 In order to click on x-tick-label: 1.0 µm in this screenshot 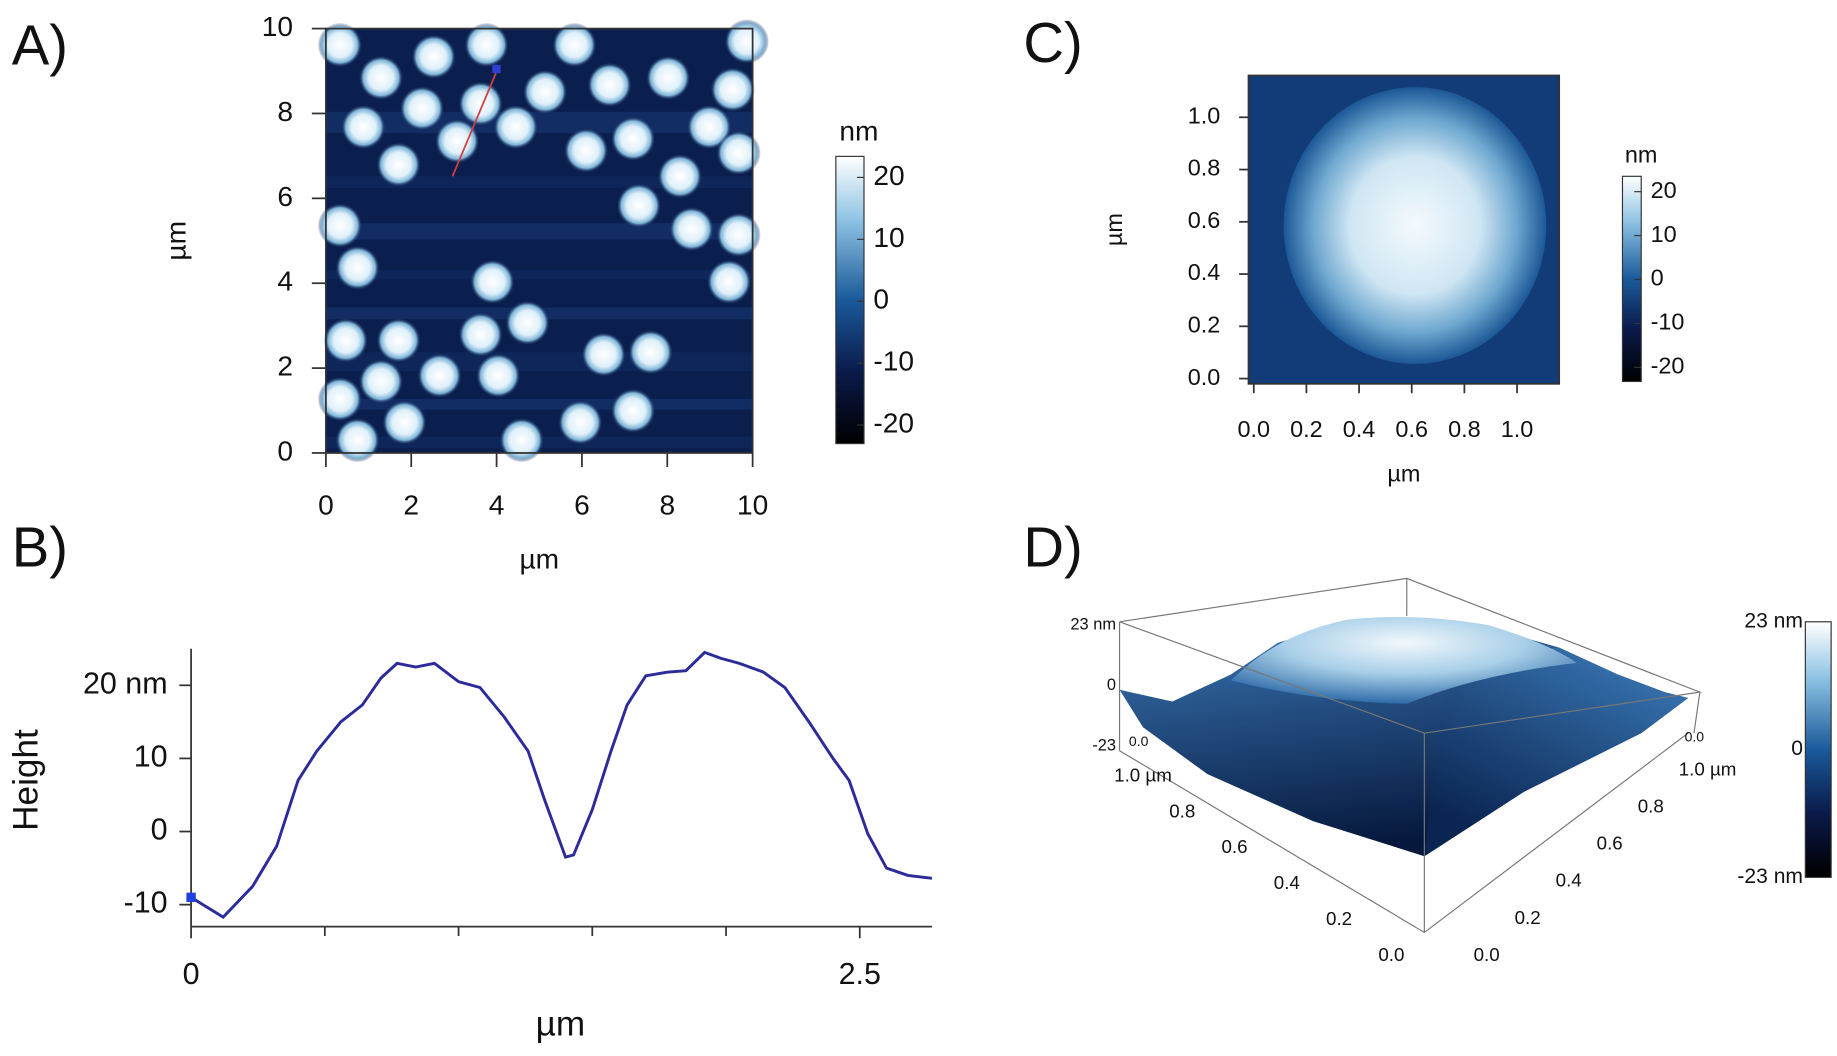, I will do `click(1143, 774)`.